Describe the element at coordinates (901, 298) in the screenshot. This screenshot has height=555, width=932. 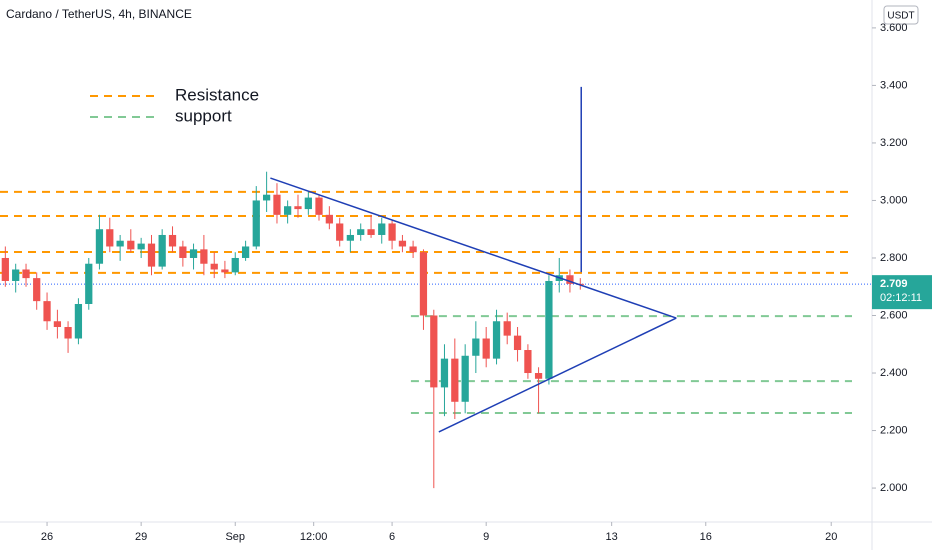
I see `countdown-label: 02:12:11` at that location.